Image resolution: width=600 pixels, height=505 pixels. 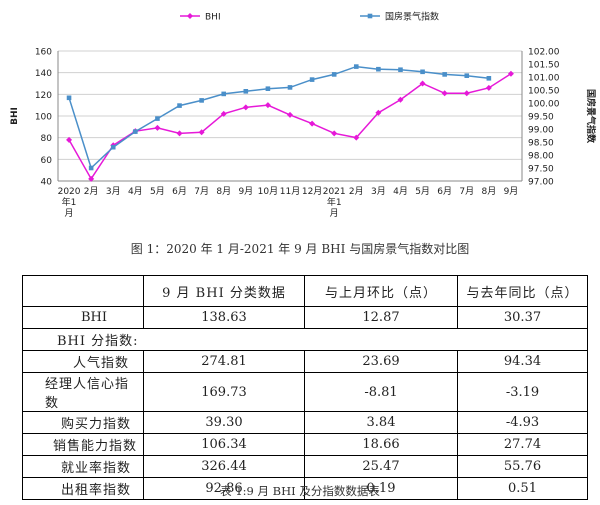 What do you see at coordinates (190, 16) in the screenshot?
I see `legend-marker` at bounding box center [190, 16].